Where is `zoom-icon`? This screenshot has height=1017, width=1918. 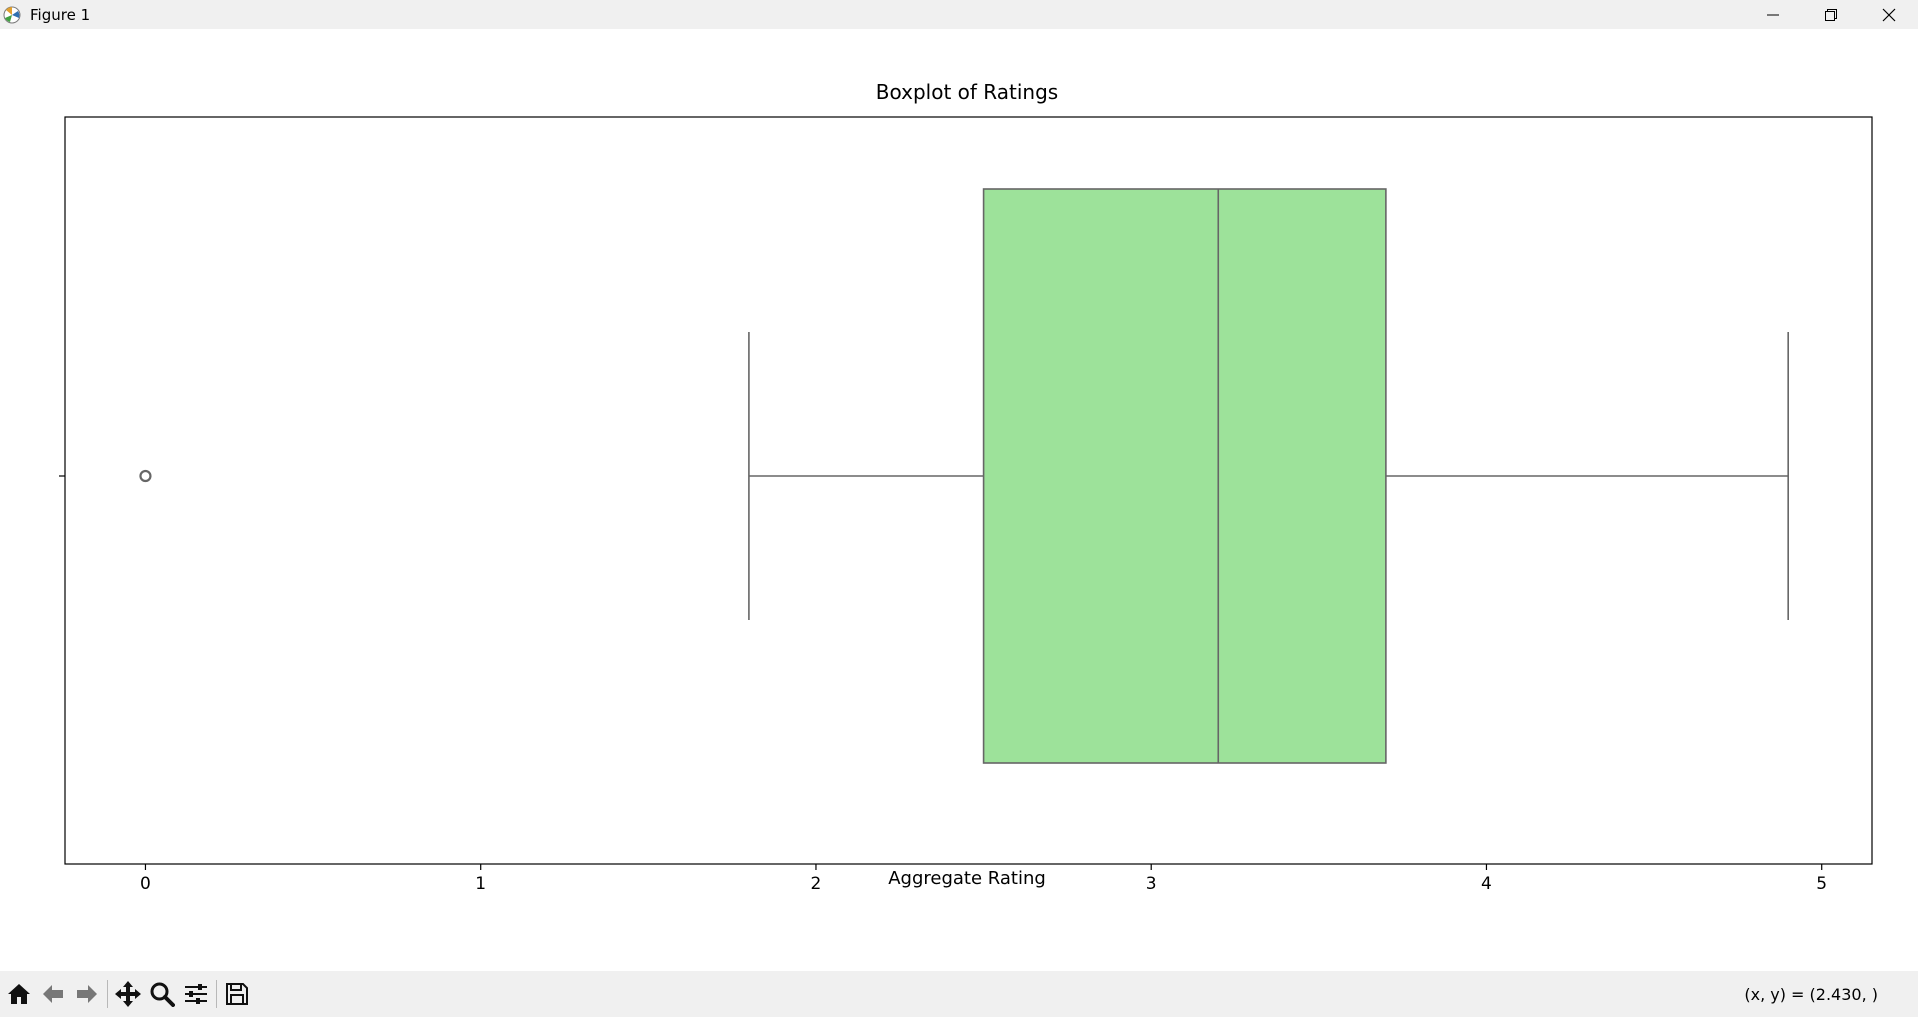 zoom-icon is located at coordinates (162, 994).